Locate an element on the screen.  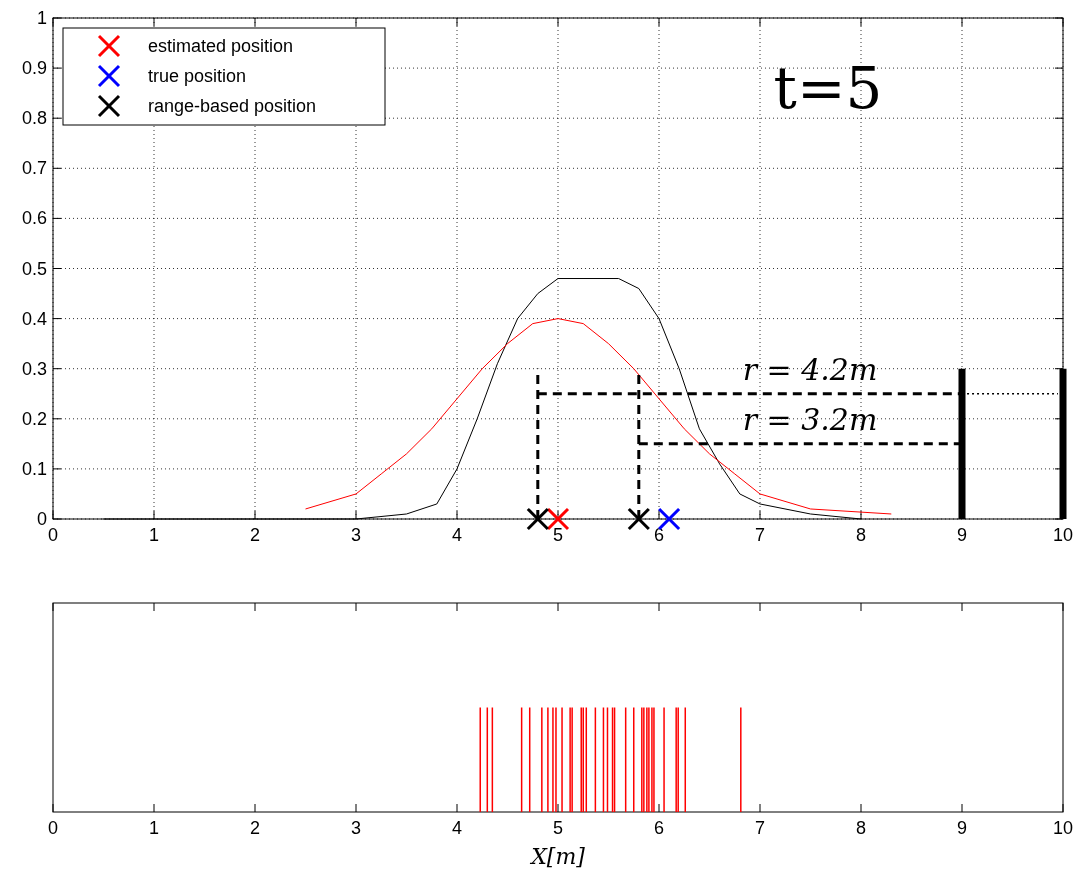
y-tick-label: 0.2 is located at coordinates (34, 418).